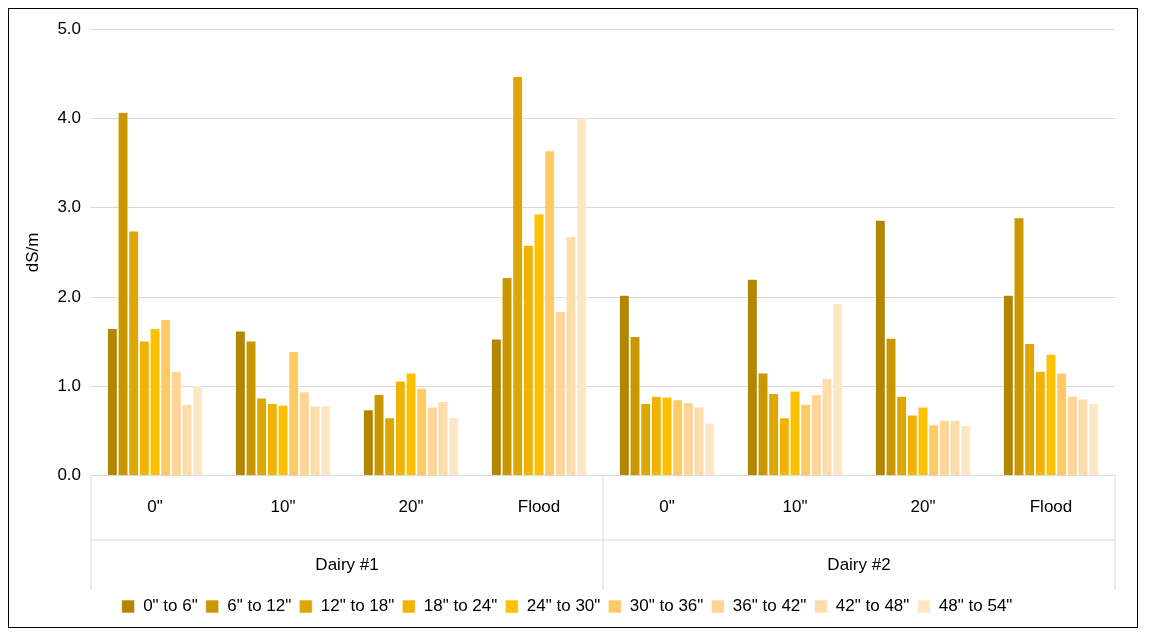 The height and width of the screenshot is (638, 1150). What do you see at coordinates (69, 386) in the screenshot?
I see `y-tick-label: 1.0` at bounding box center [69, 386].